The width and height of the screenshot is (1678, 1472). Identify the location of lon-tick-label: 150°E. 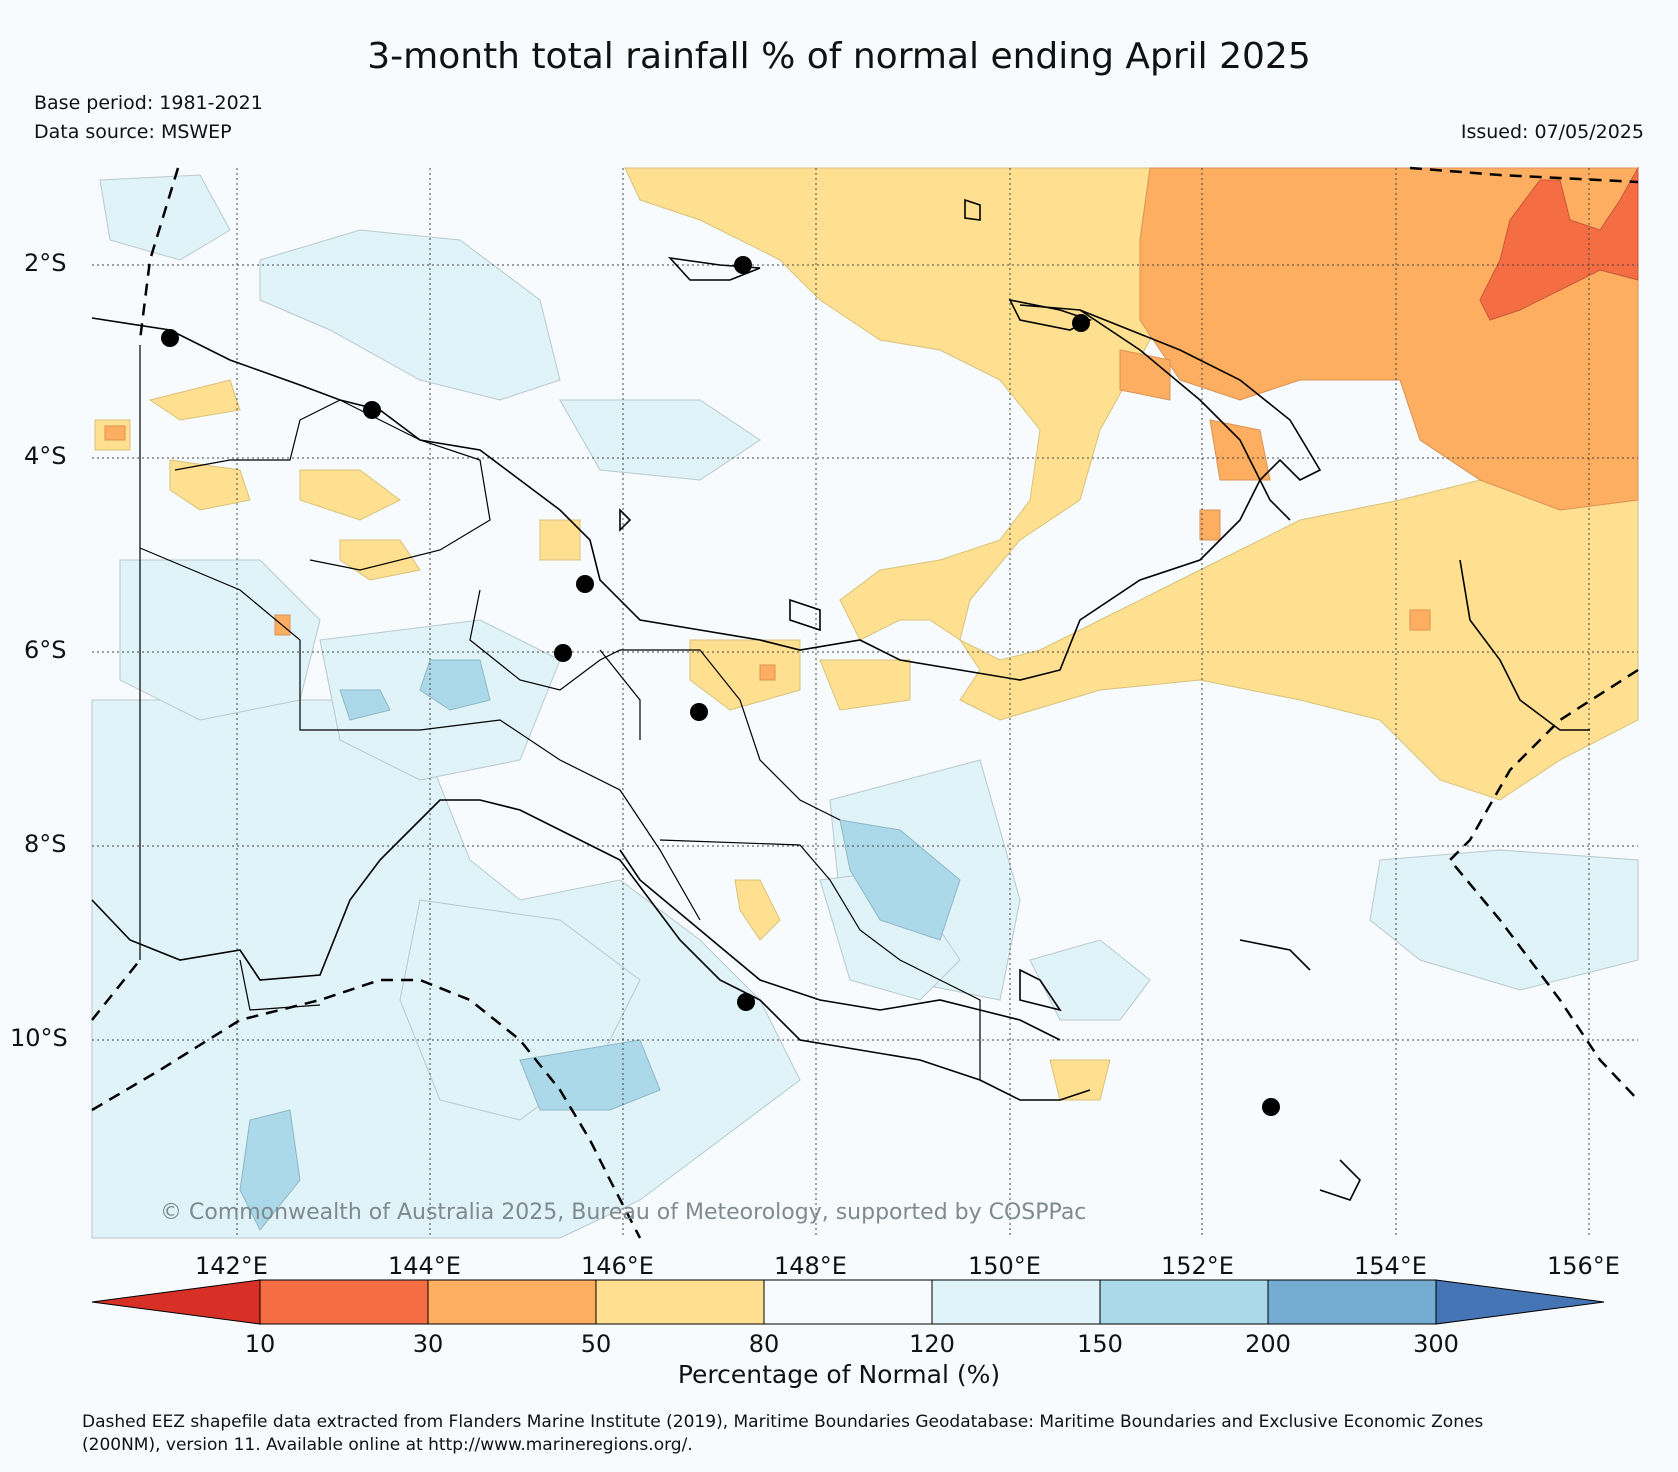
(1004, 1266).